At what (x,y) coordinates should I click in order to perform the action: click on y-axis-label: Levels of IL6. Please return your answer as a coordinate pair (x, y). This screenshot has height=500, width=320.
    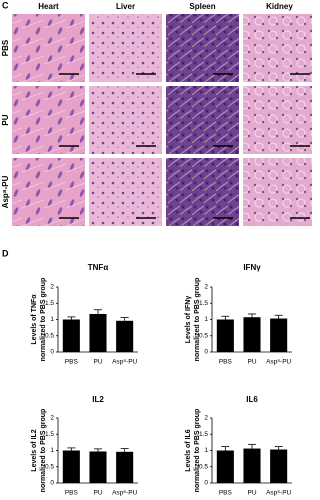
    Looking at the image, I should click on (188, 450).